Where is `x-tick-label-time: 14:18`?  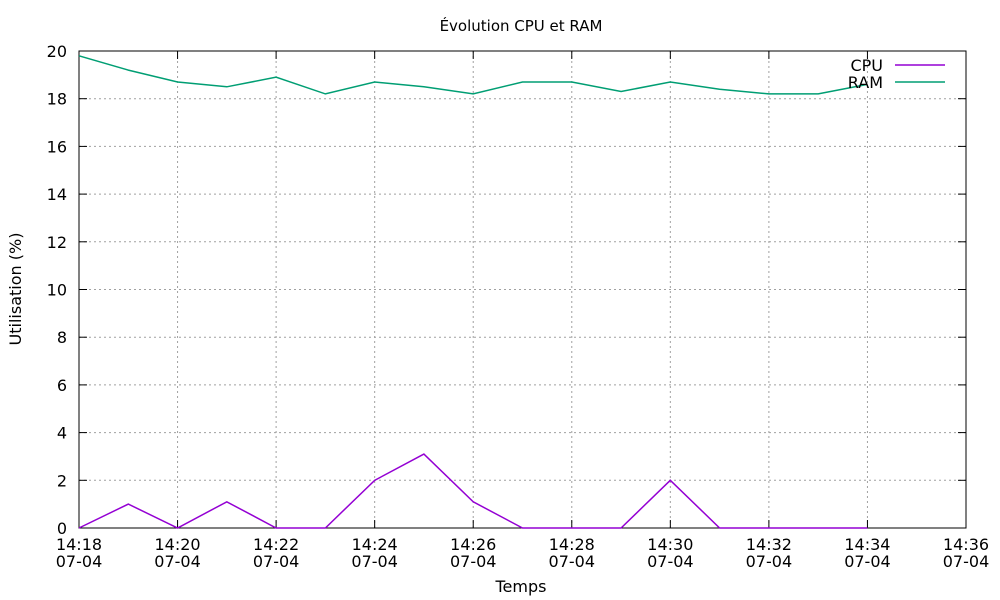
x-tick-label-time: 14:18 is located at coordinates (79, 544).